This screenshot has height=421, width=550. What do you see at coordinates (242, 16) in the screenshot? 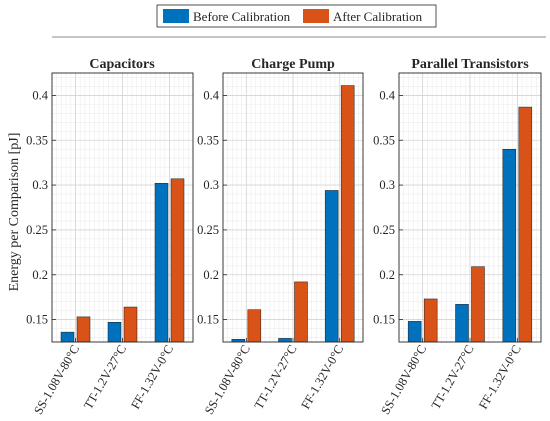
I see `legend-label-before: Before Calibration` at bounding box center [242, 16].